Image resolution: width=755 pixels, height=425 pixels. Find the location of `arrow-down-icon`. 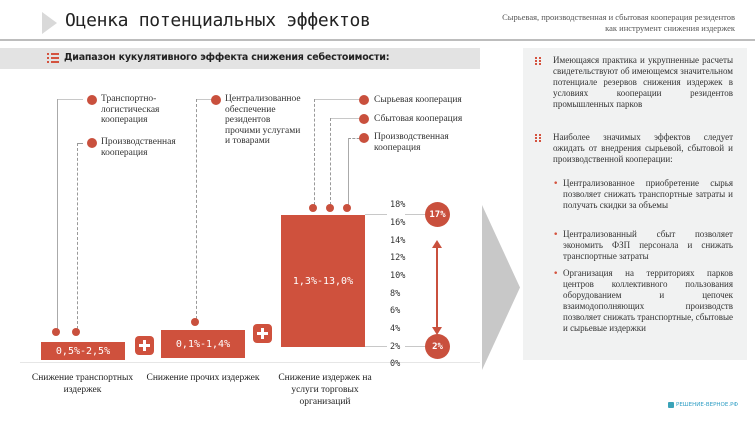

arrow-down-icon is located at coordinates (437, 331).